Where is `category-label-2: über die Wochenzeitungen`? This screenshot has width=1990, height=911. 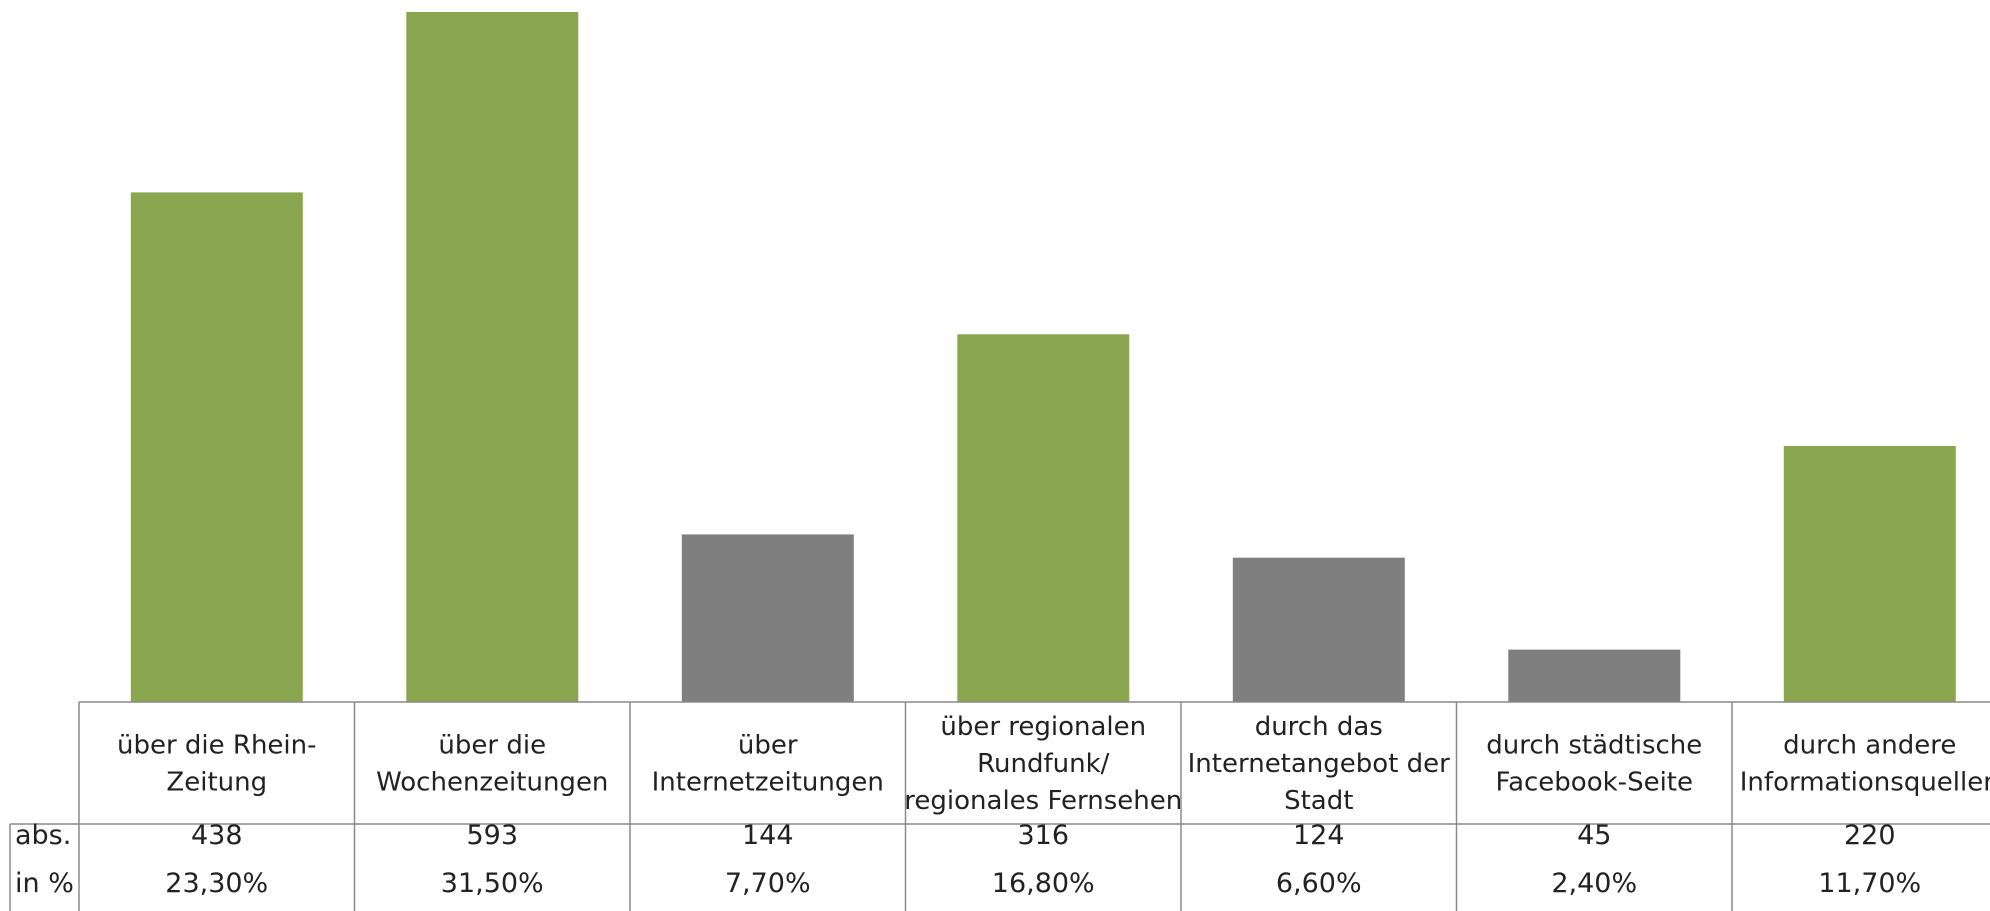
category-label-2: über die Wochenzeitungen is located at coordinates (492, 764).